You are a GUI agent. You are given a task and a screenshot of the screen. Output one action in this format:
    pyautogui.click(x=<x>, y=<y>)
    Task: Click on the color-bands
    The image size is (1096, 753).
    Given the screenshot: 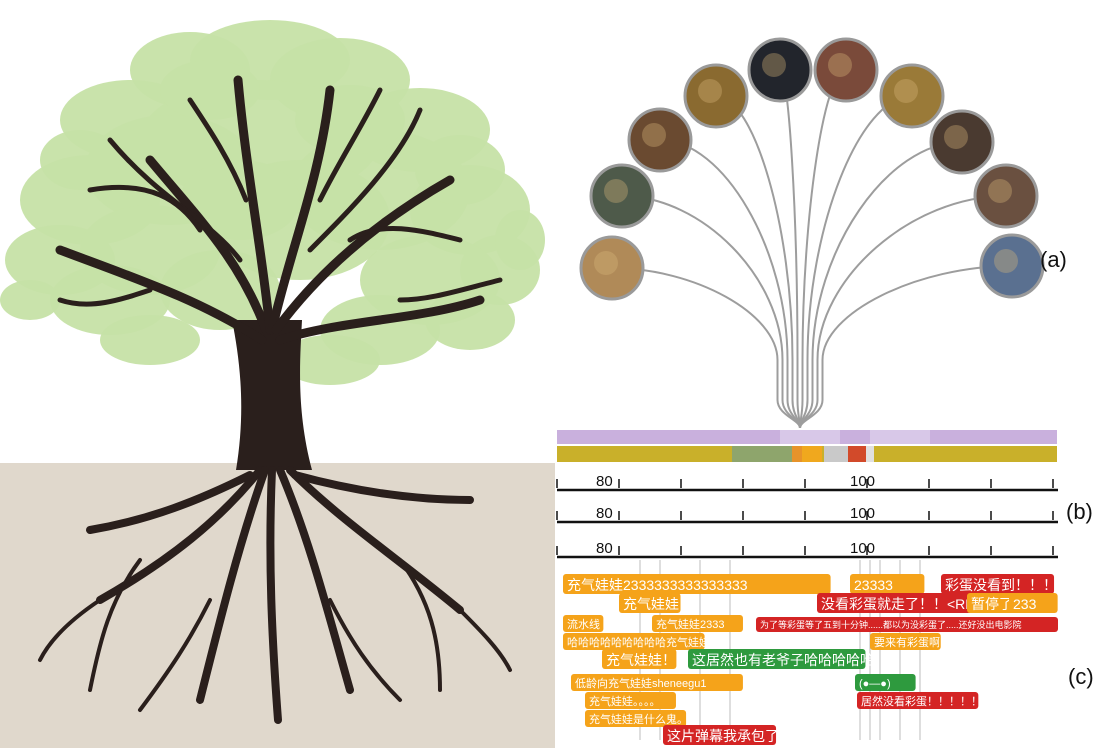 What is the action you would take?
    pyautogui.click(x=807, y=446)
    